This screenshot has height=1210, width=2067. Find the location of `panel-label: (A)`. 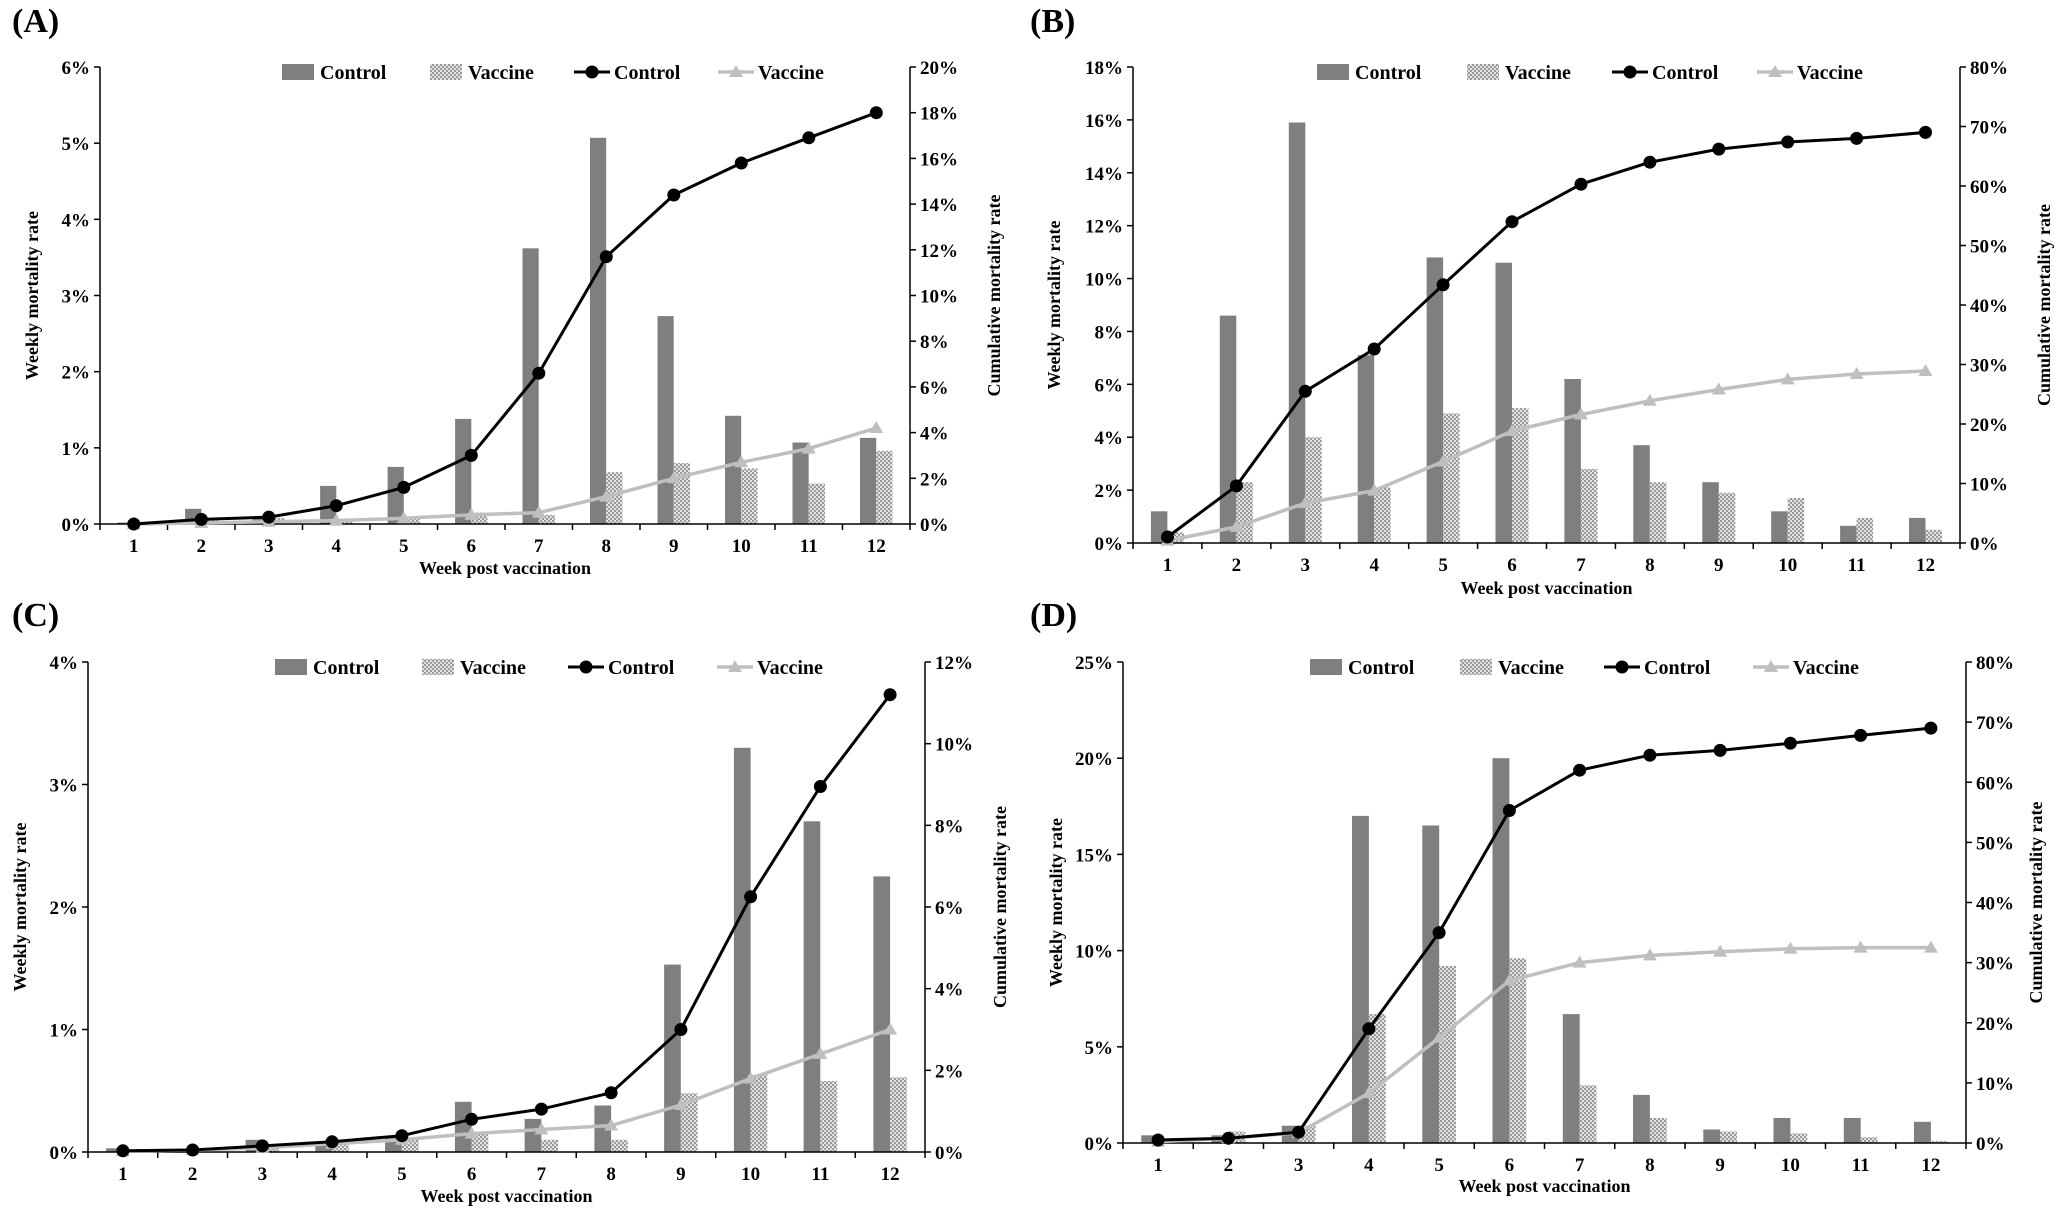

panel-label: (A) is located at coordinates (35, 21).